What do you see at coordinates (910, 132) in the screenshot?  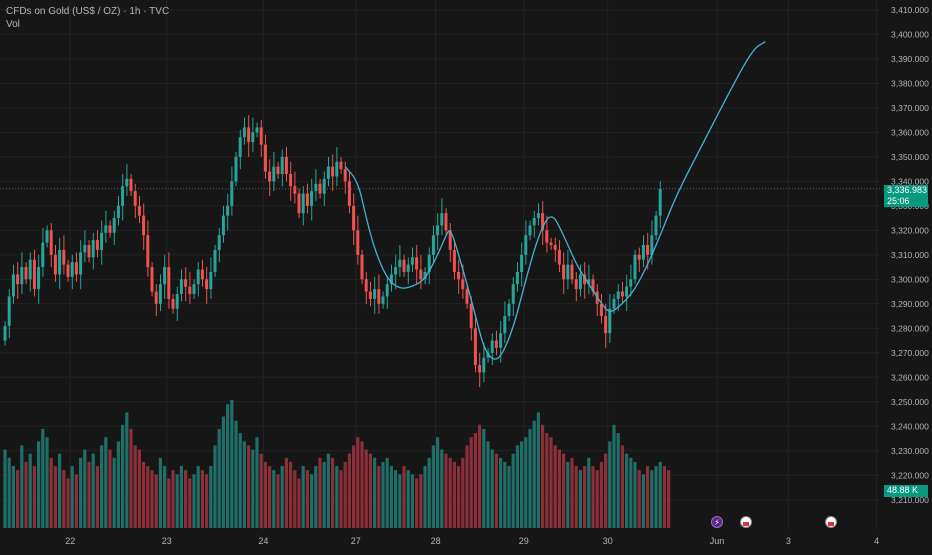 I see `price-tick-label: 3,360.000` at bounding box center [910, 132].